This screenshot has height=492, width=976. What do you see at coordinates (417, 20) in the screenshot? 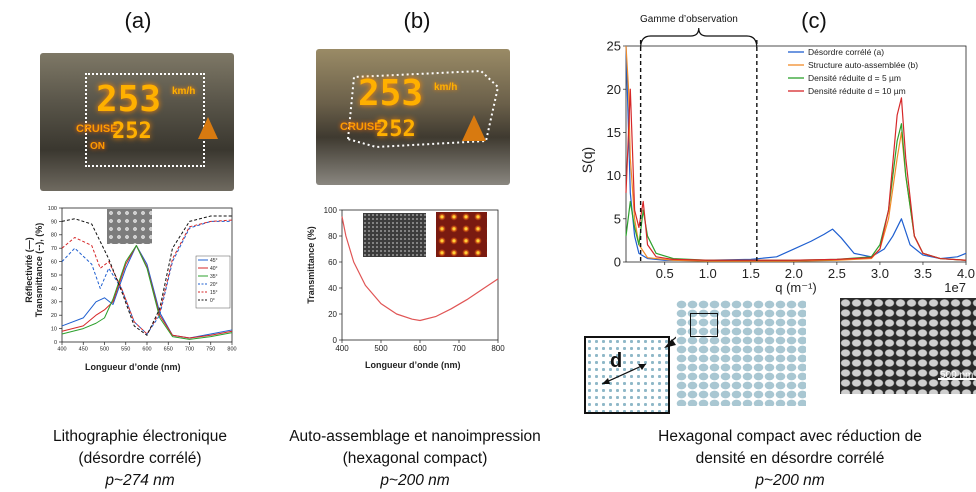
I see `panel-label-b: (b)` at bounding box center [417, 20].